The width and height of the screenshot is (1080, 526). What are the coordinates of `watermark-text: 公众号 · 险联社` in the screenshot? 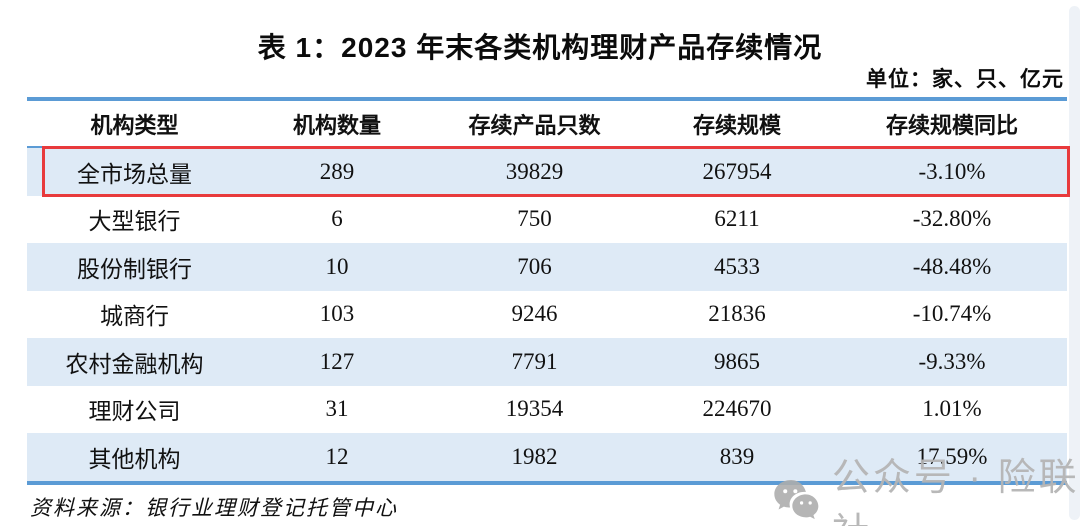 It's located at (955, 491).